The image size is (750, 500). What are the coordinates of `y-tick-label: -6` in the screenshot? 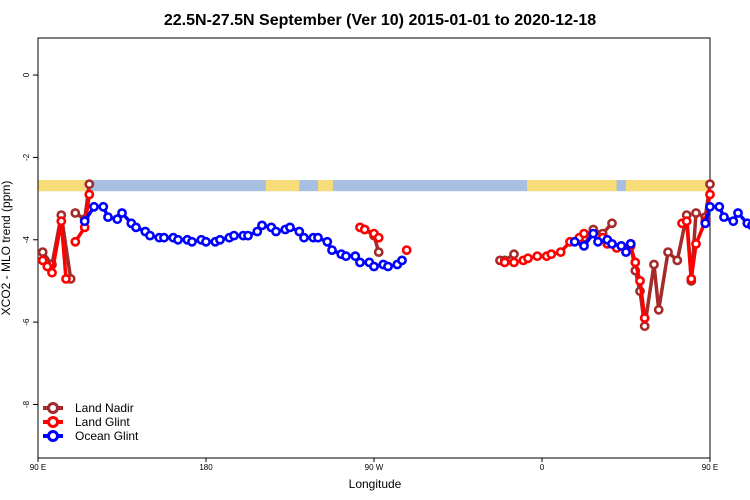 It's located at (26, 322).